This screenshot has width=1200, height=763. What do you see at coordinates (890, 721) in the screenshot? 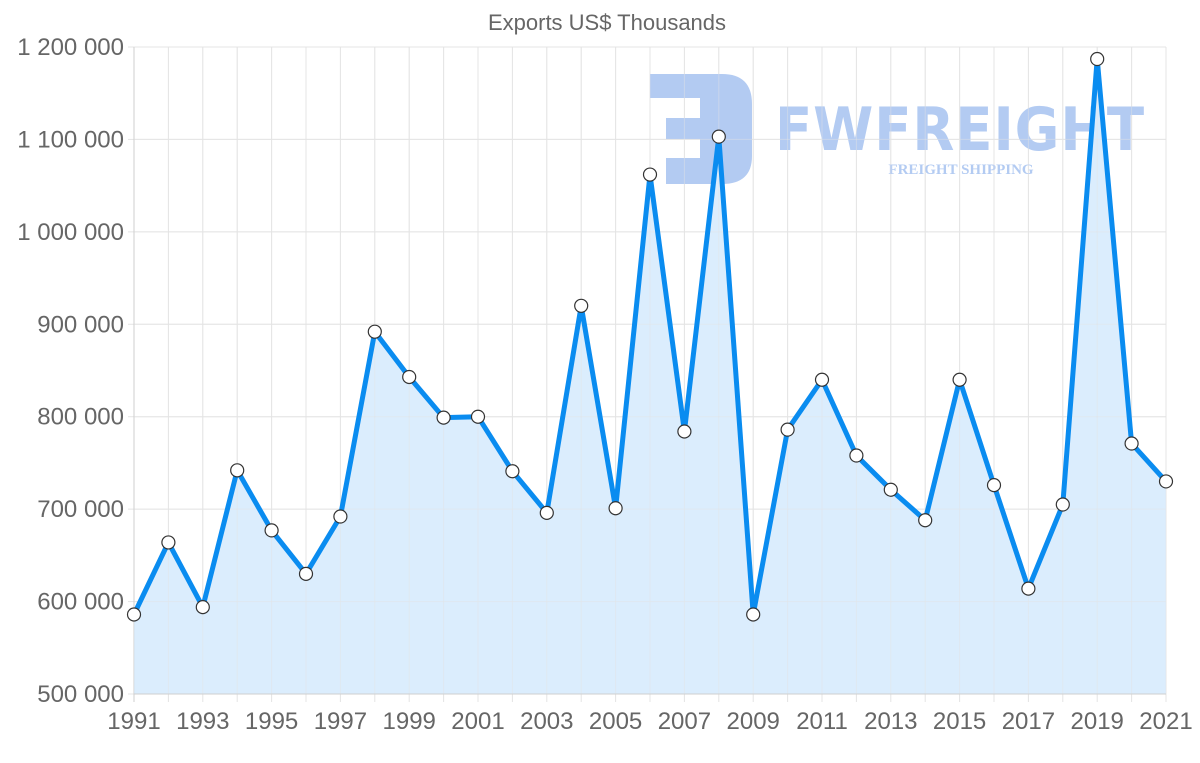
I see `x-tick-label: 2013` at bounding box center [890, 721].